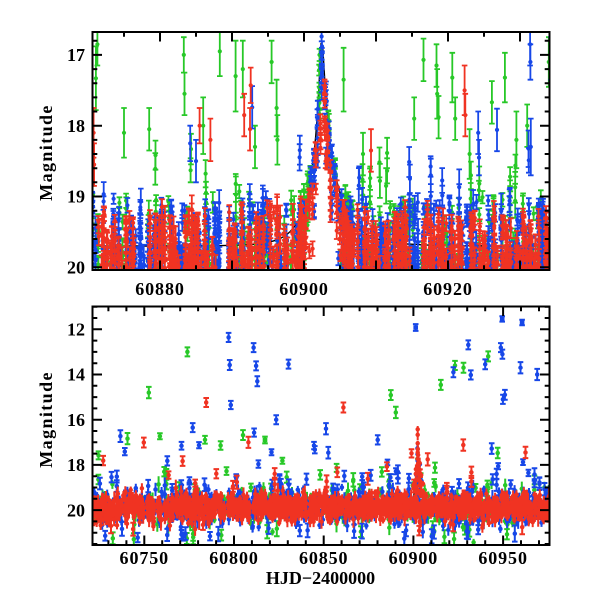 The height and width of the screenshot is (600, 600). I want to click on svg-text: 16, so click(76, 420).